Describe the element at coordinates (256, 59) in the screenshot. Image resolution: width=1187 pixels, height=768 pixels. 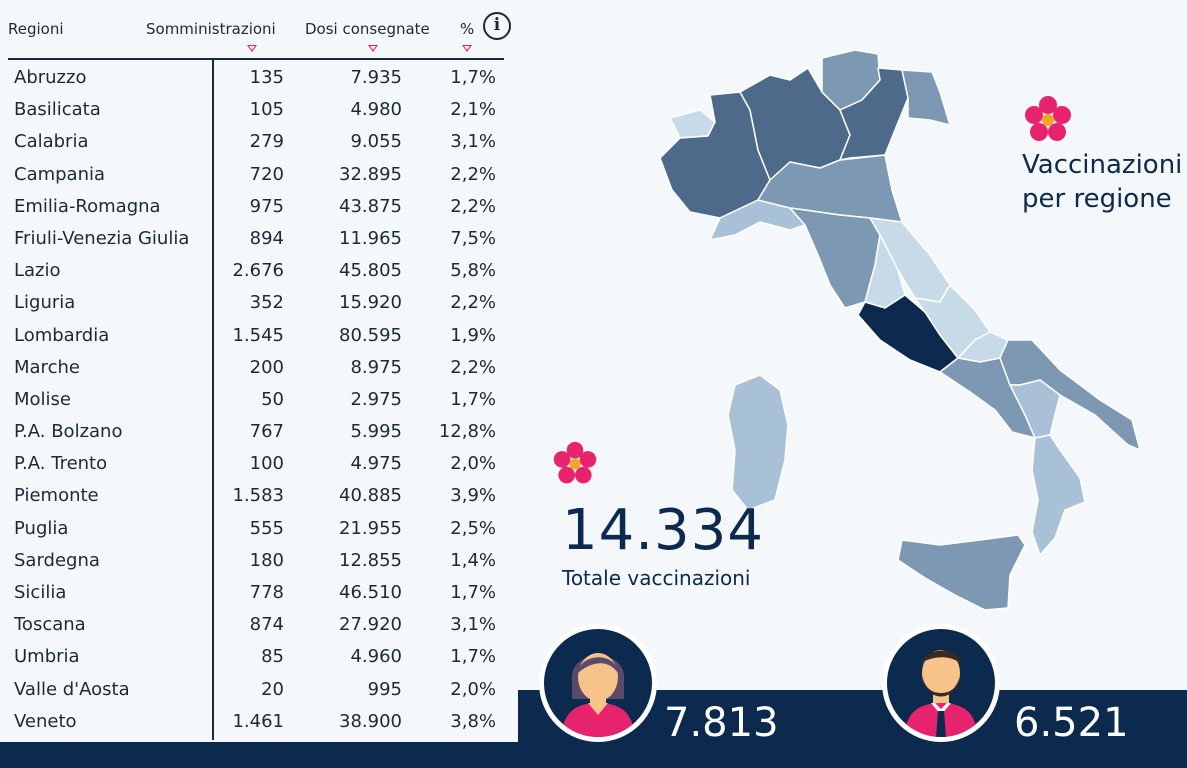
I see `header-divider` at that location.